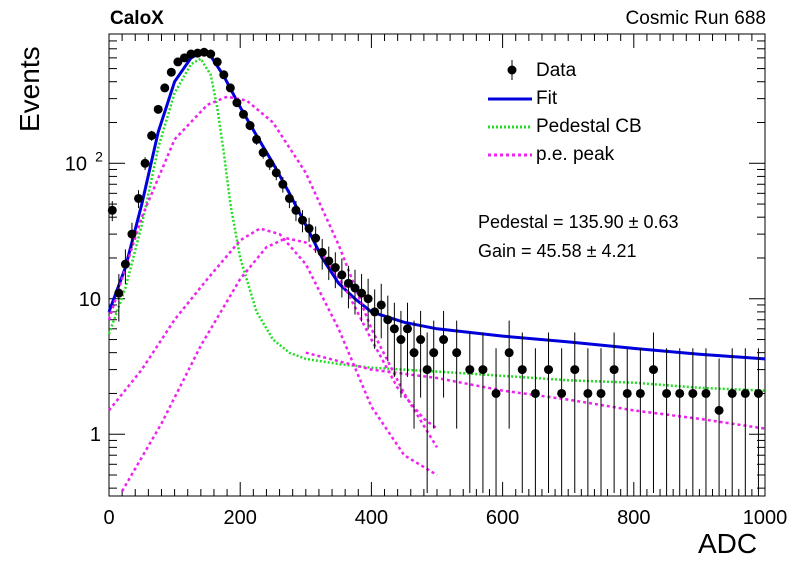 The width and height of the screenshot is (796, 572). What do you see at coordinates (547, 98) in the screenshot?
I see `legend-label-fit: Fit` at bounding box center [547, 98].